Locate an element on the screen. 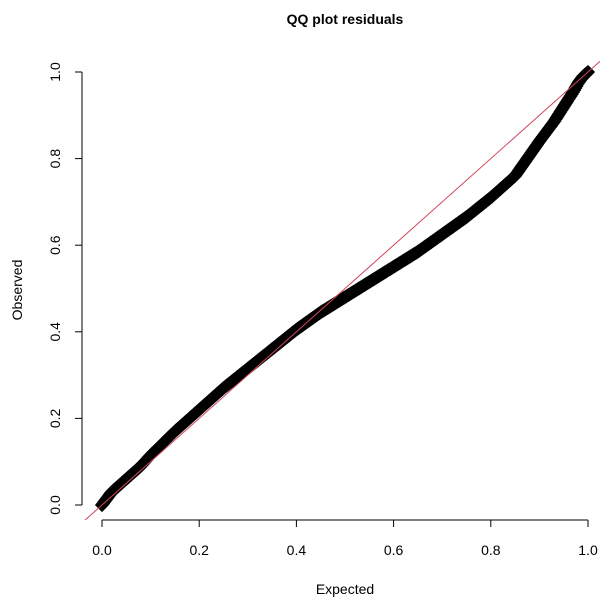 This screenshot has height=603, width=600. y-axis: 0.0 0.2 0.4 0.6 0.8 1.0 is located at coordinates (65, 288).